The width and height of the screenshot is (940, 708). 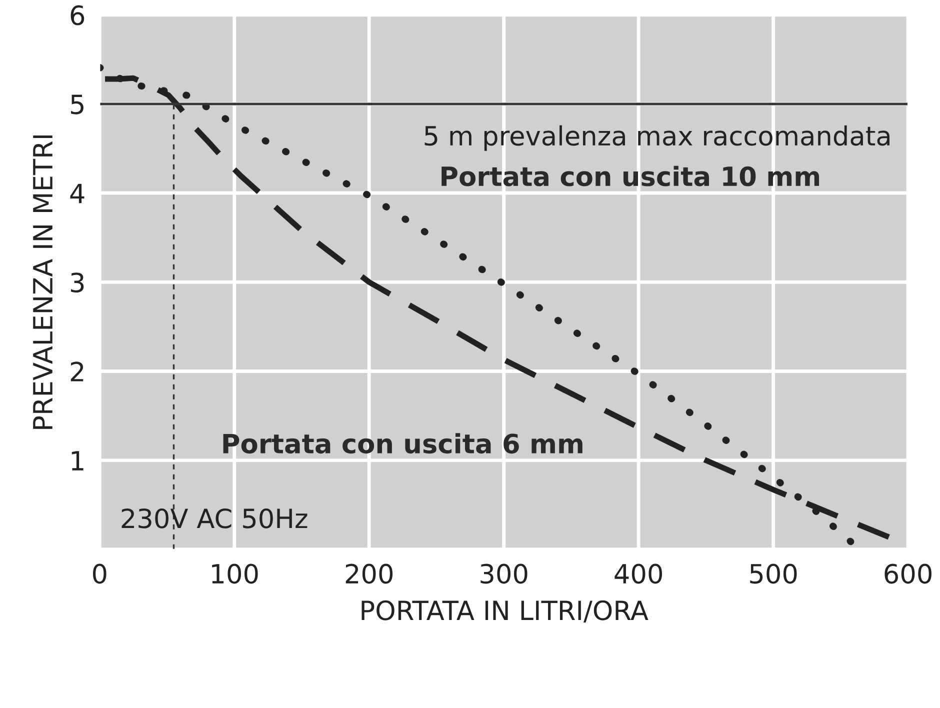 What do you see at coordinates (235, 574) in the screenshot?
I see `x-tick-label: 100` at bounding box center [235, 574].